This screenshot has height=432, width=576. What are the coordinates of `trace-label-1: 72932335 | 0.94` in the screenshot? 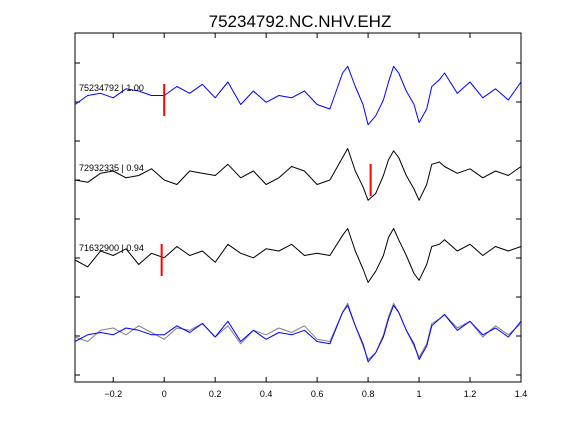 It's located at (111, 168).